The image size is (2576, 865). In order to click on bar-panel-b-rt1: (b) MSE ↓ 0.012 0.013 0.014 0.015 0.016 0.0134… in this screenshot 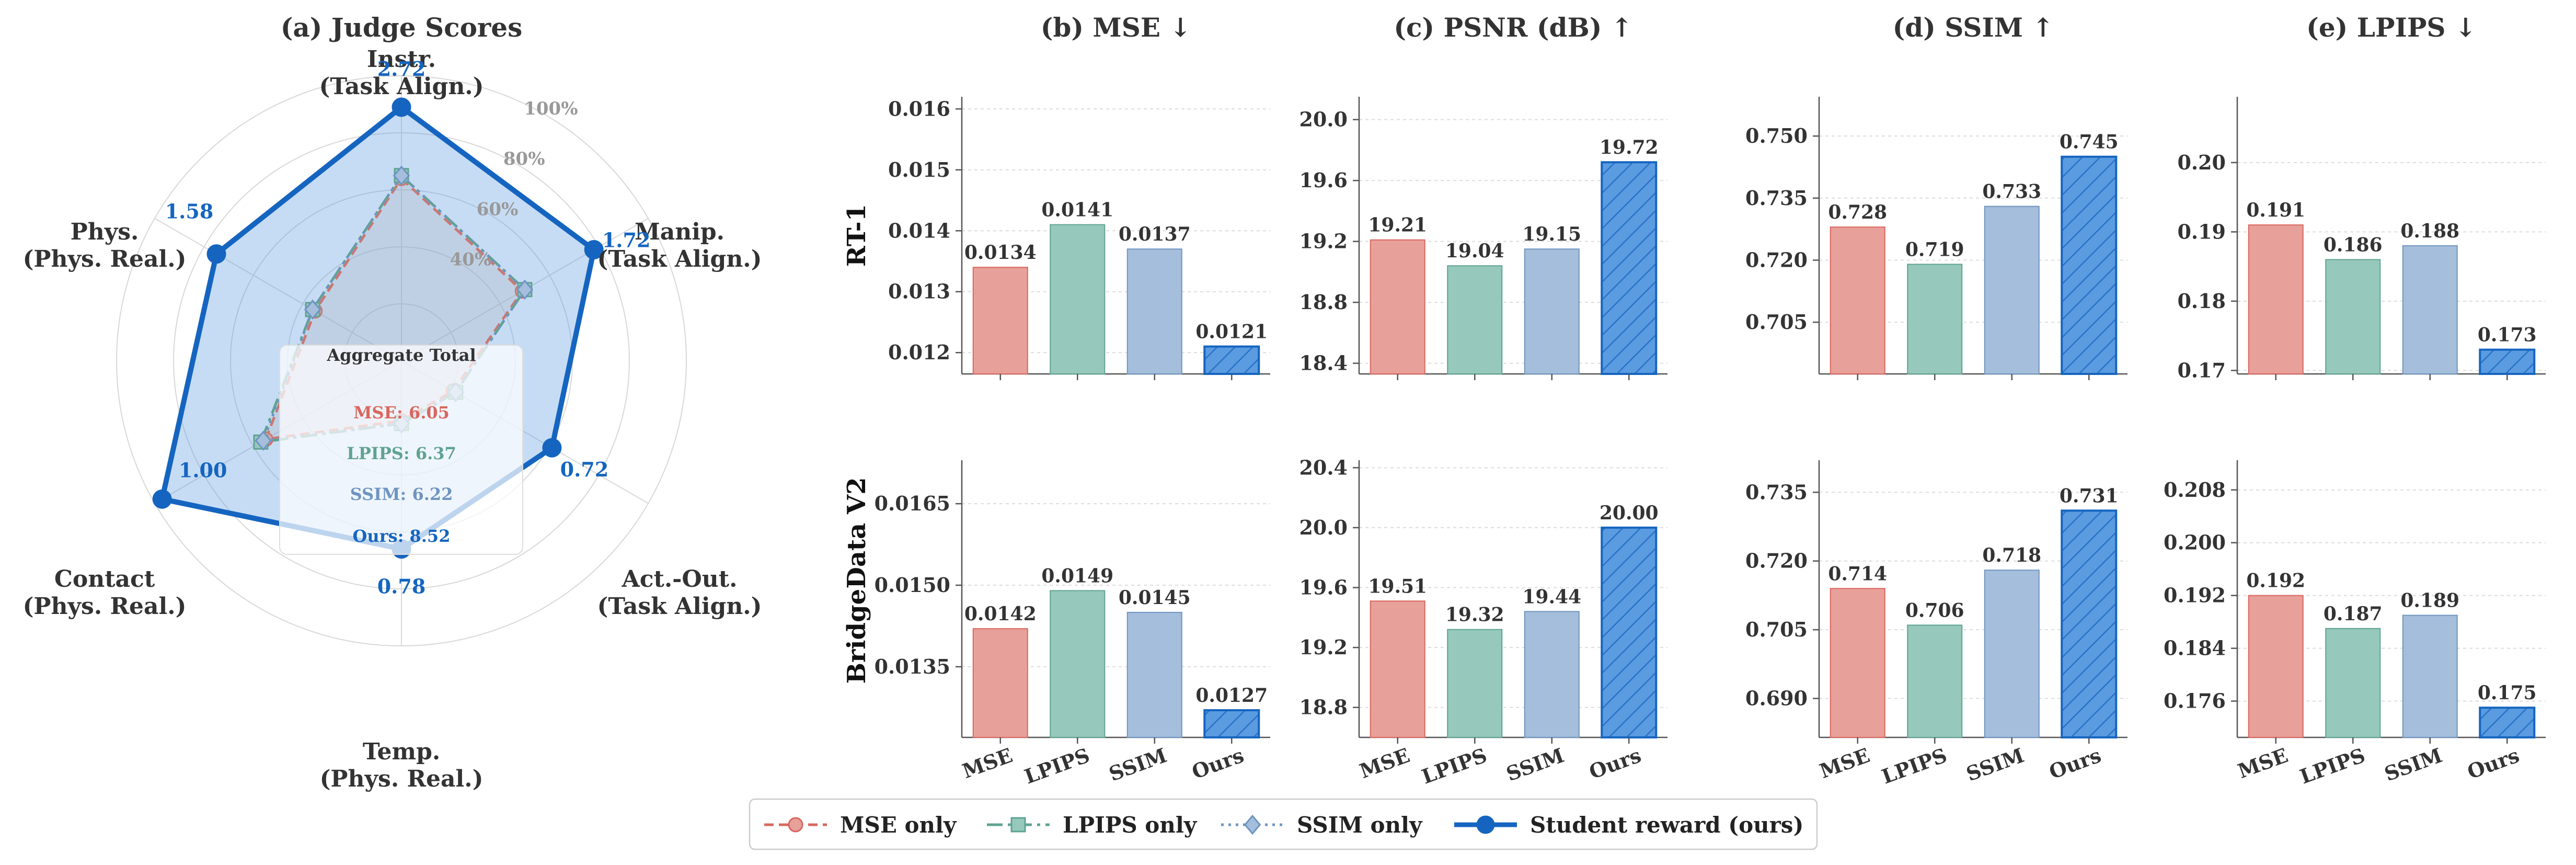, I will do `click(1079, 196)`.